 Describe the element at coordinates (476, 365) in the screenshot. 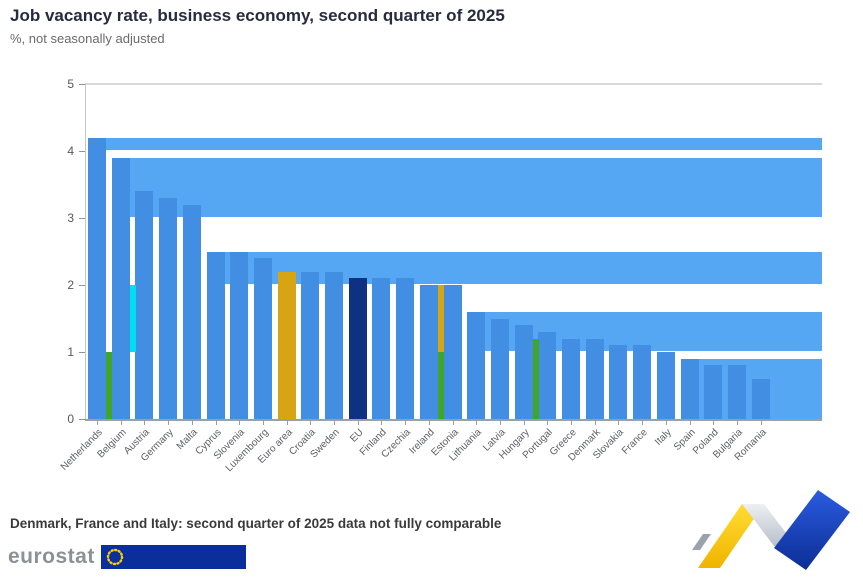

I see `bar-lithuania` at that location.